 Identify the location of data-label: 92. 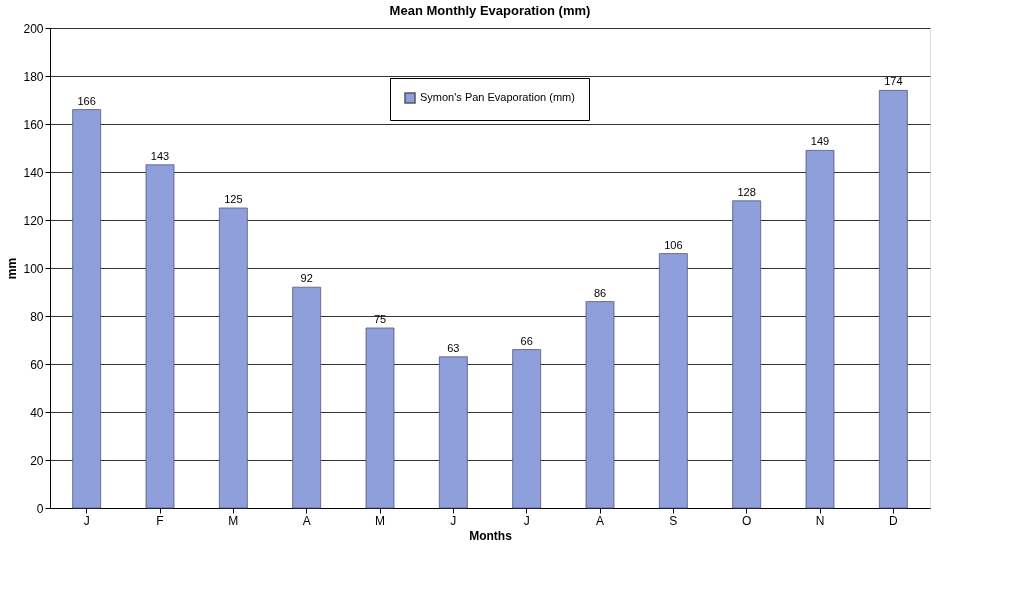
(306, 278).